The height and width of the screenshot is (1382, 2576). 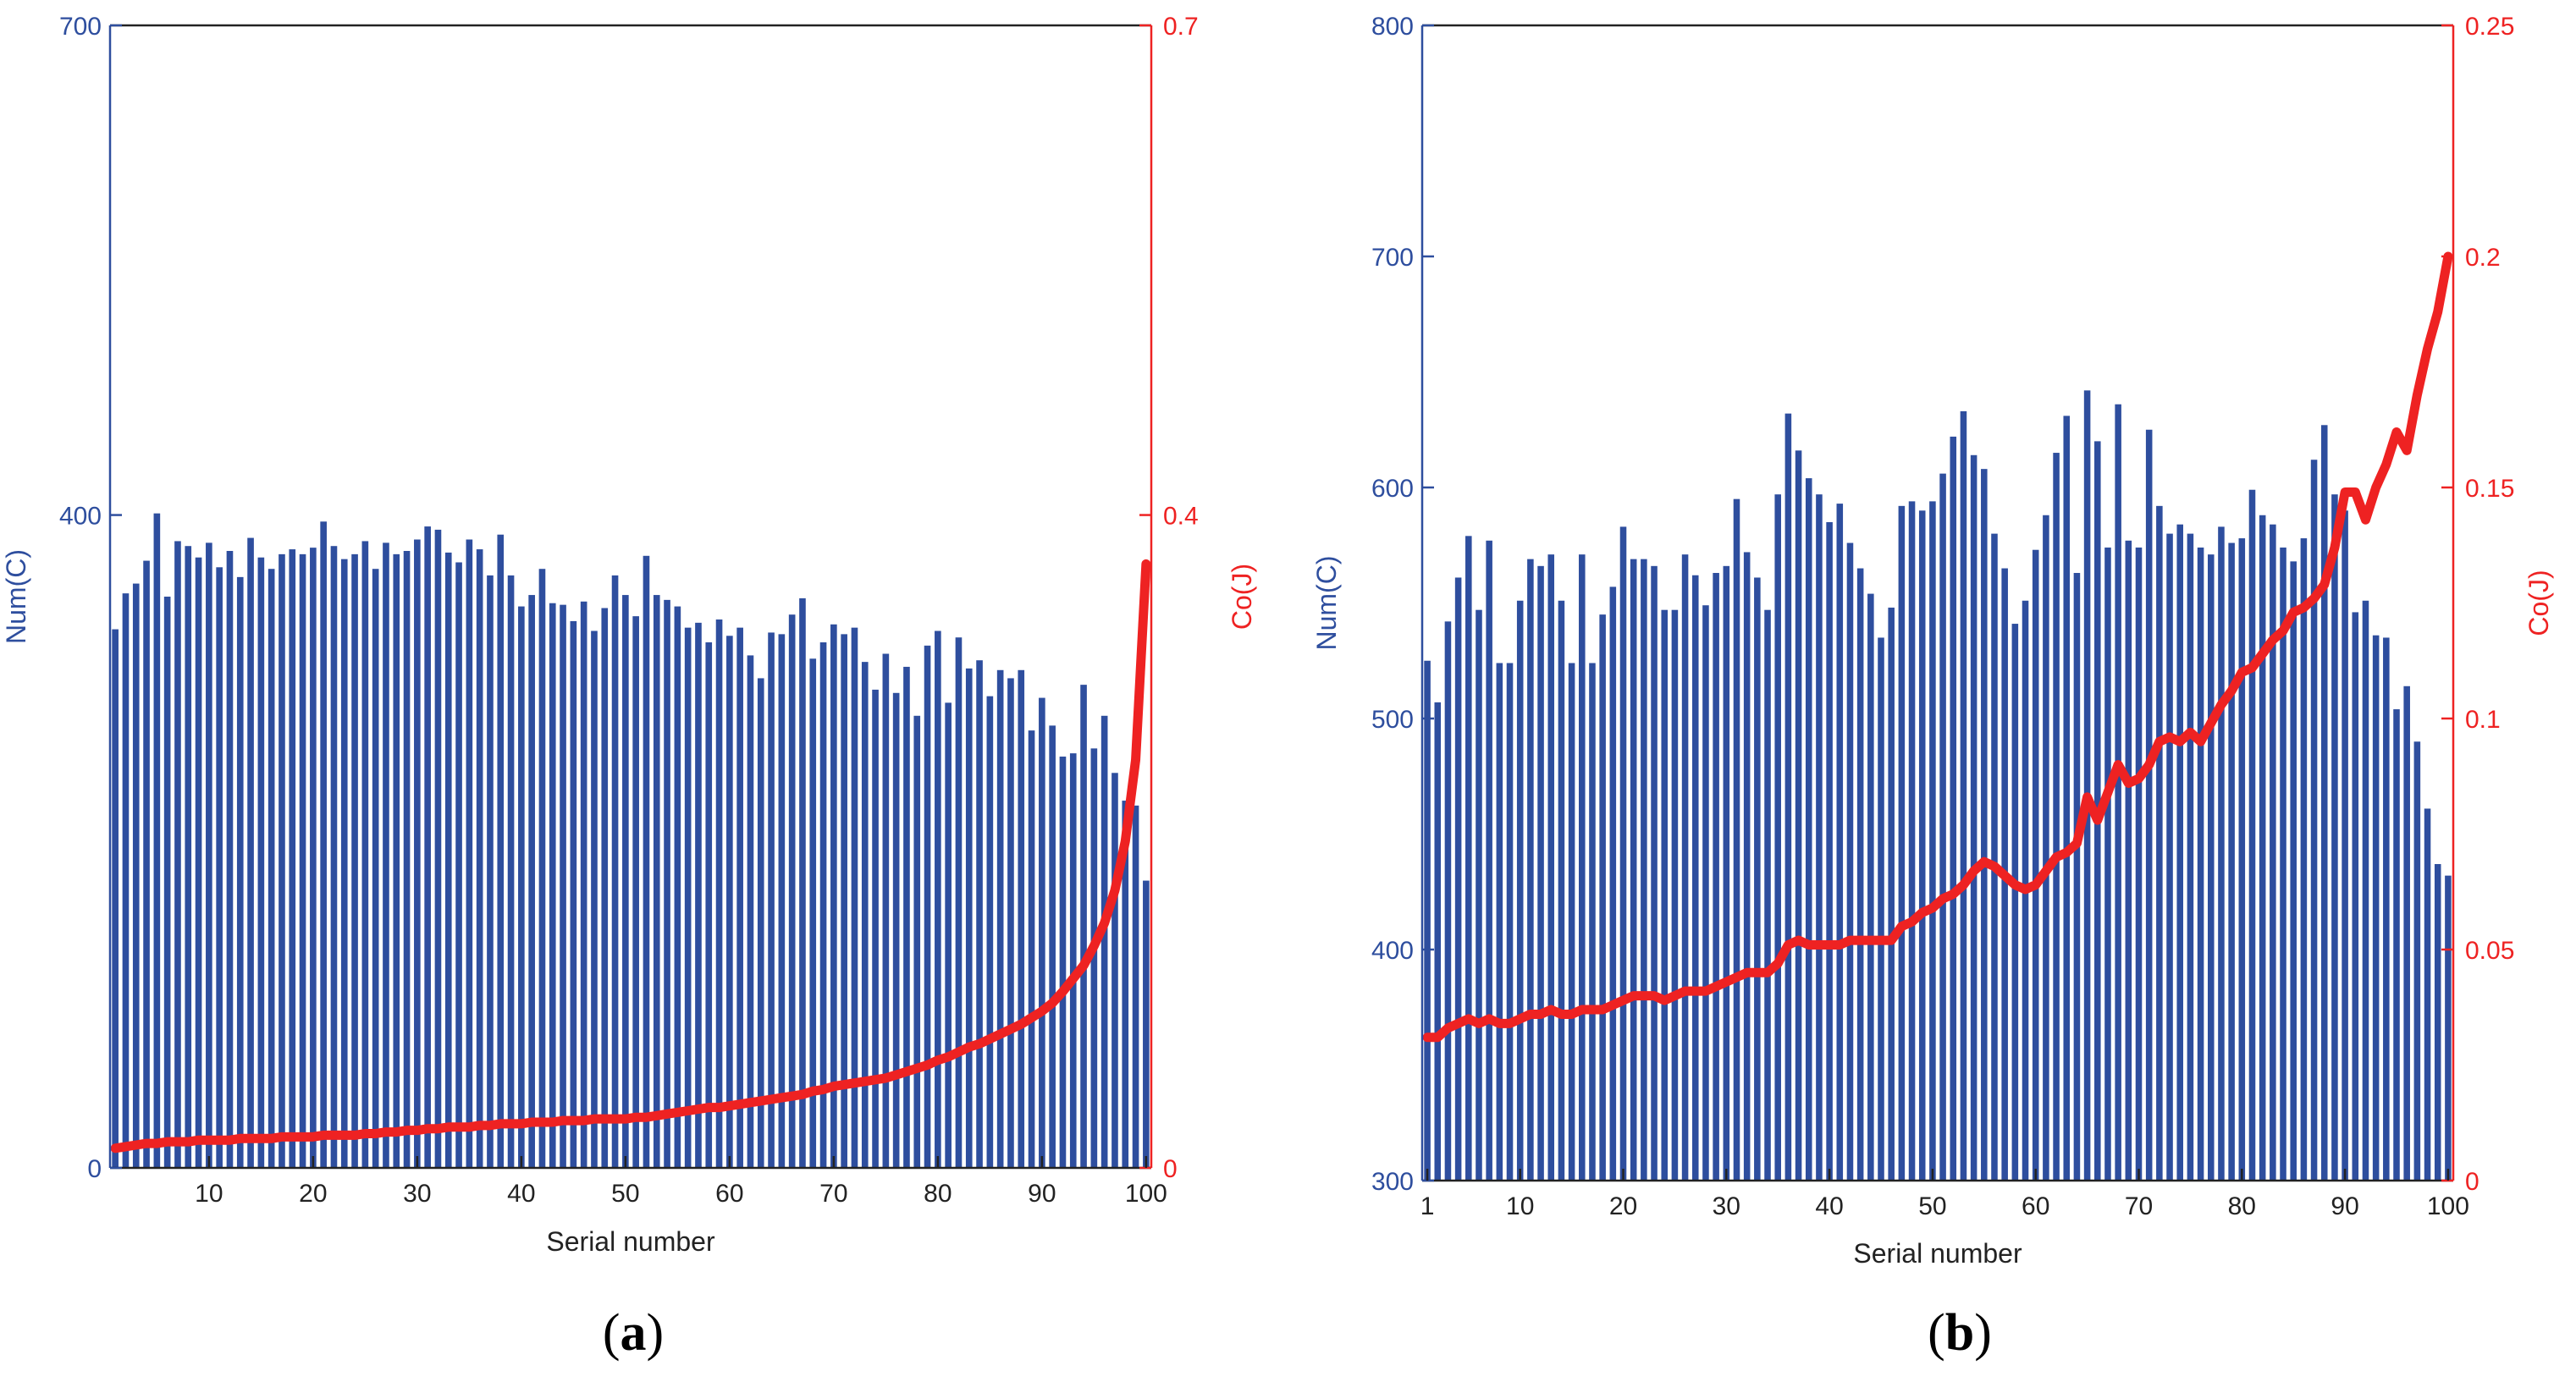 What do you see at coordinates (521, 1194) in the screenshot?
I see `panel-a-x-tick-label: 40` at bounding box center [521, 1194].